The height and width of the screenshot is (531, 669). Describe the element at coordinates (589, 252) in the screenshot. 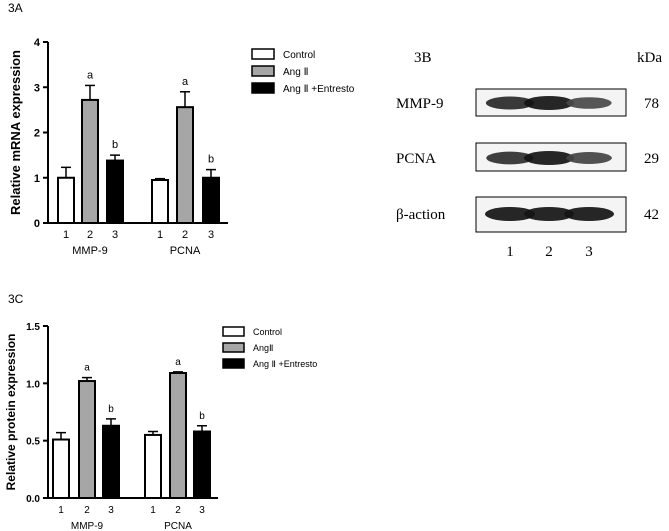

I see `lane-label: 3` at that location.